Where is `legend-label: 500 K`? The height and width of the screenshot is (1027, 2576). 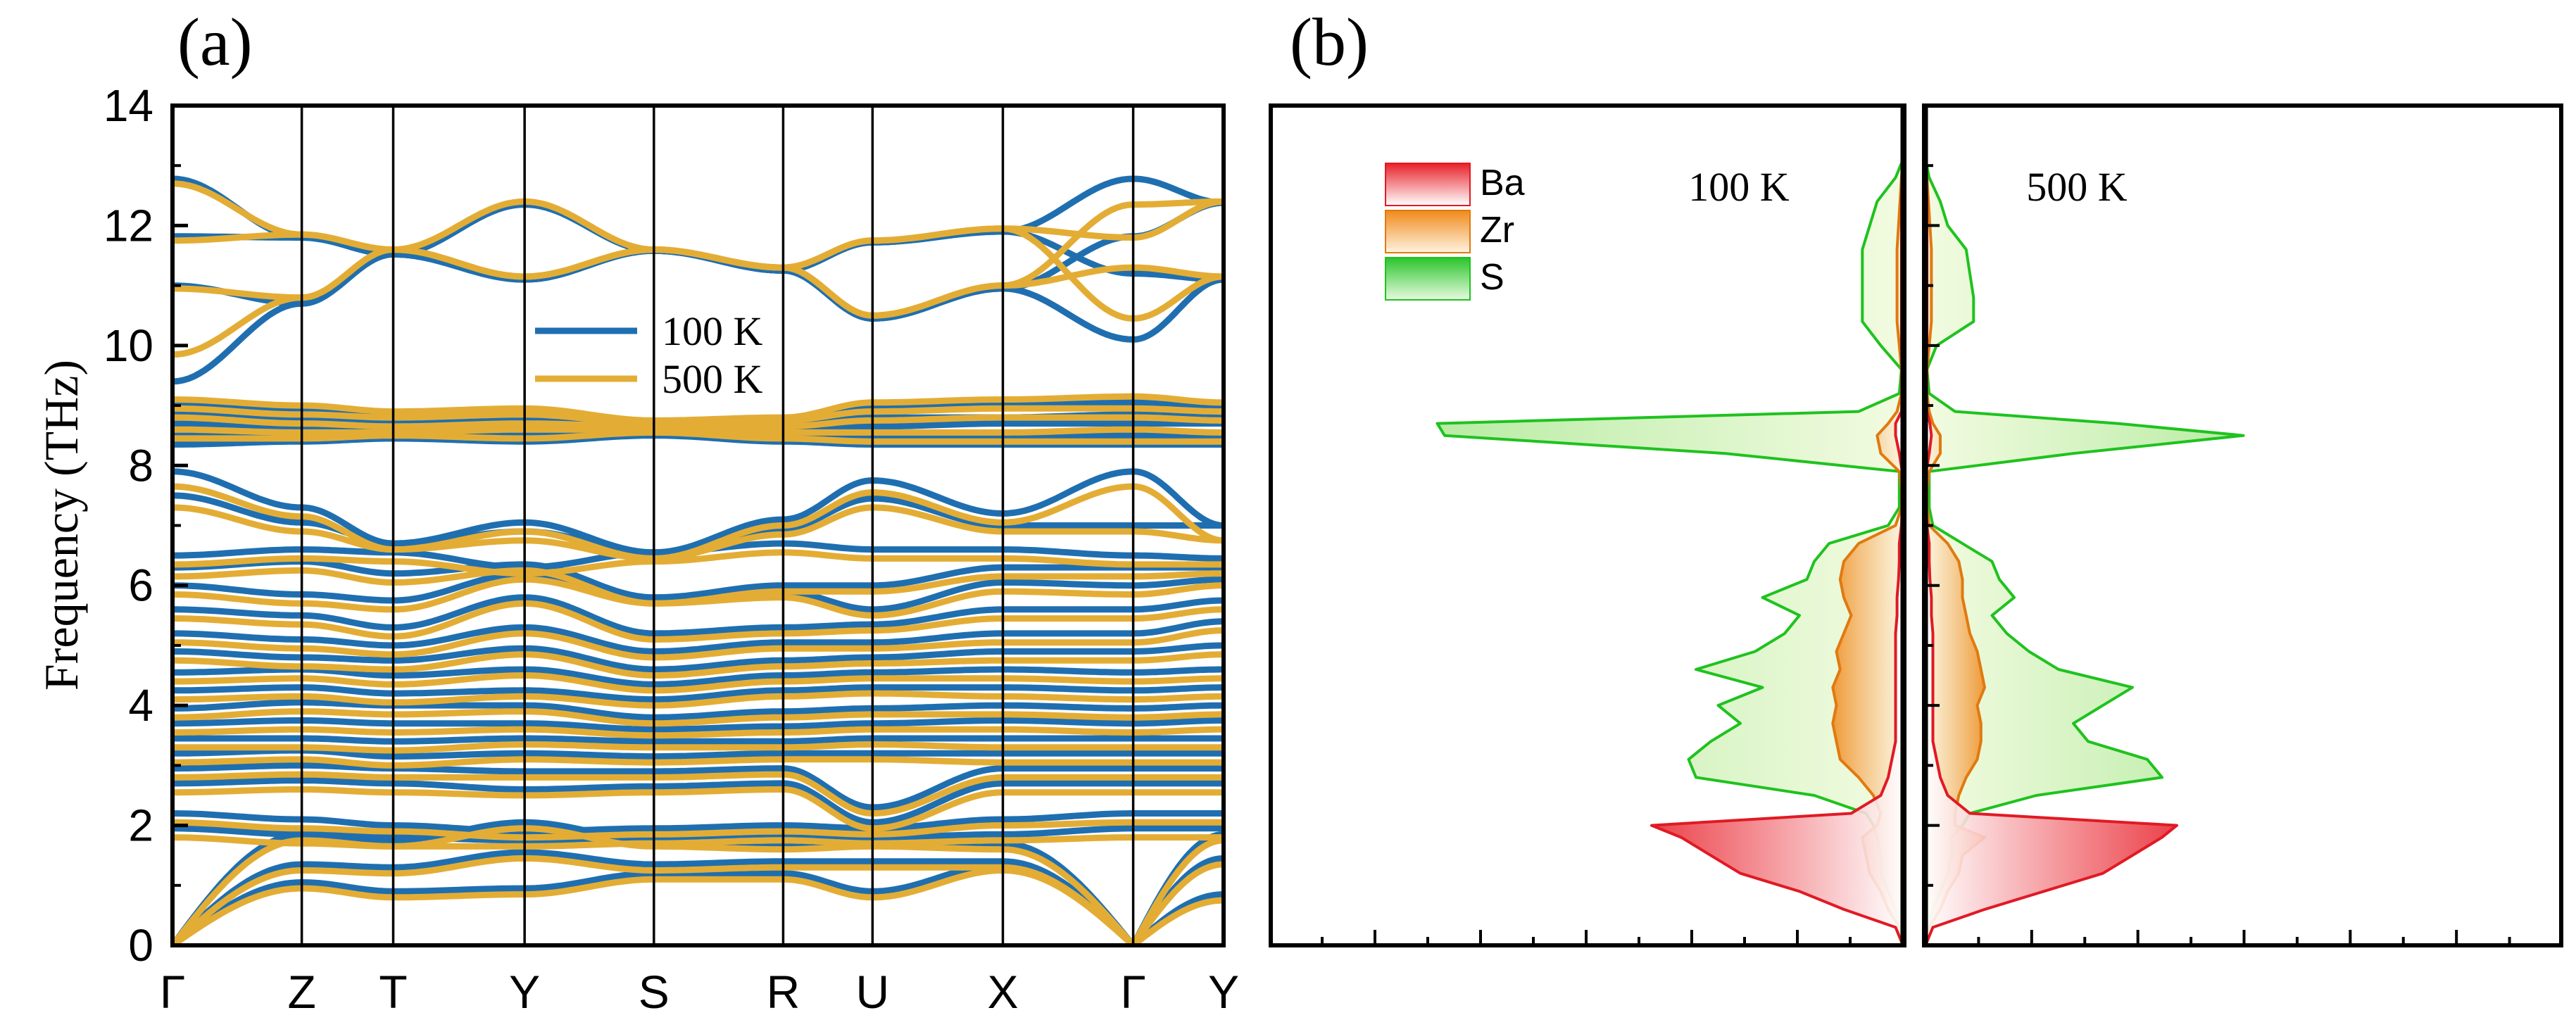
legend-label: 500 K is located at coordinates (712, 379).